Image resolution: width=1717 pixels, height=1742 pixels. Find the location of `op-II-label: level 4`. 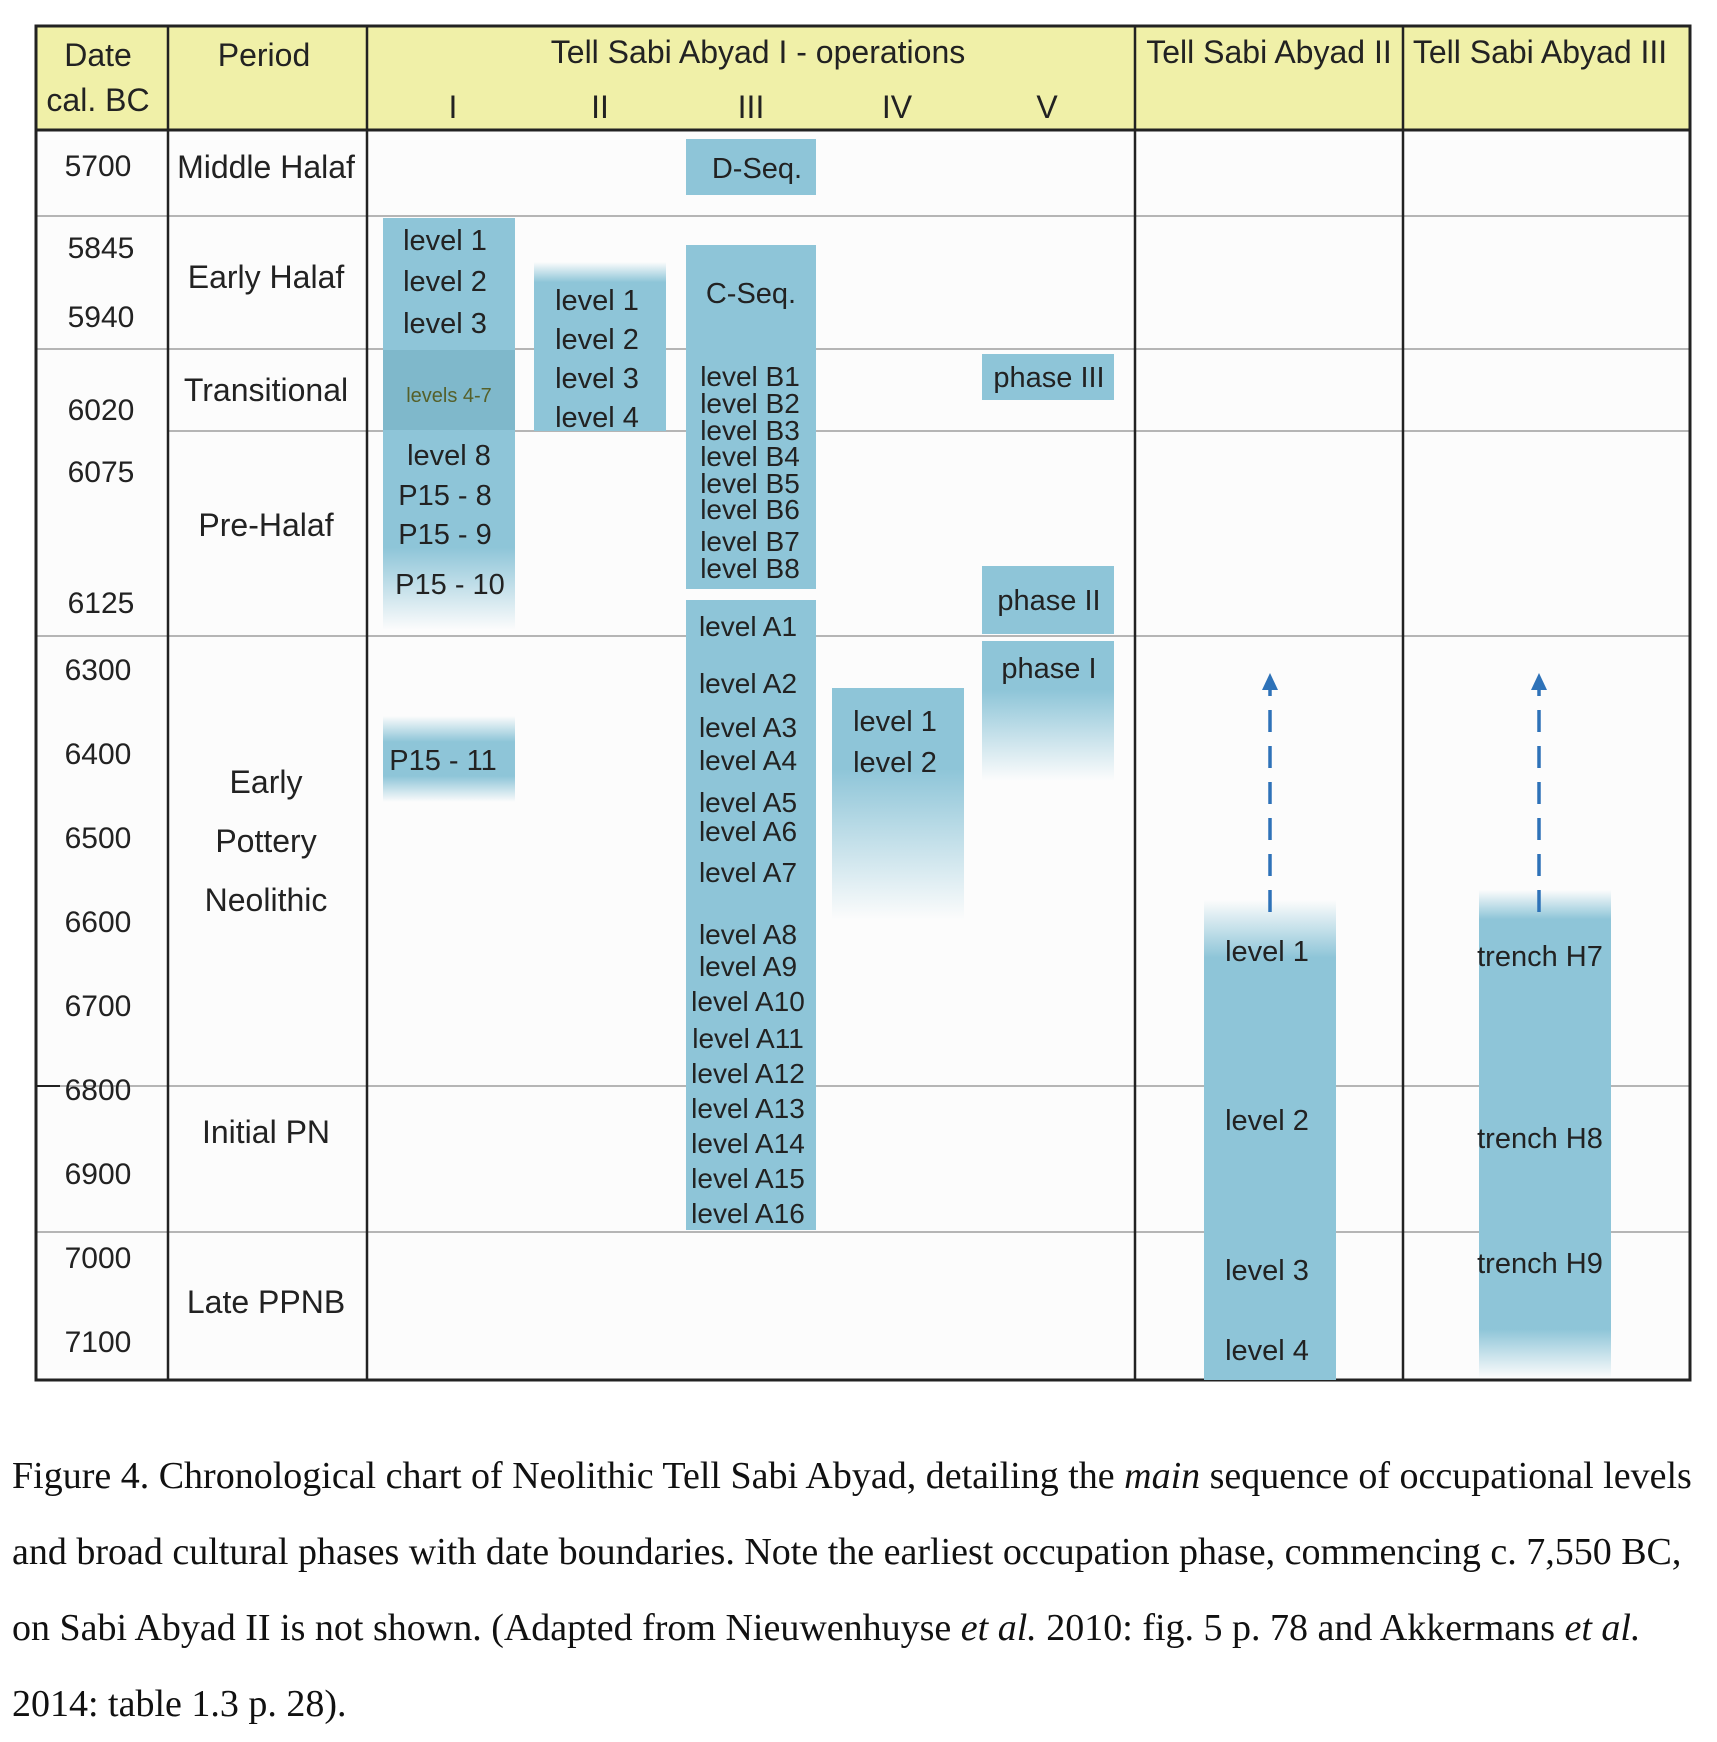

op-II-label: level 4 is located at coordinates (597, 418).